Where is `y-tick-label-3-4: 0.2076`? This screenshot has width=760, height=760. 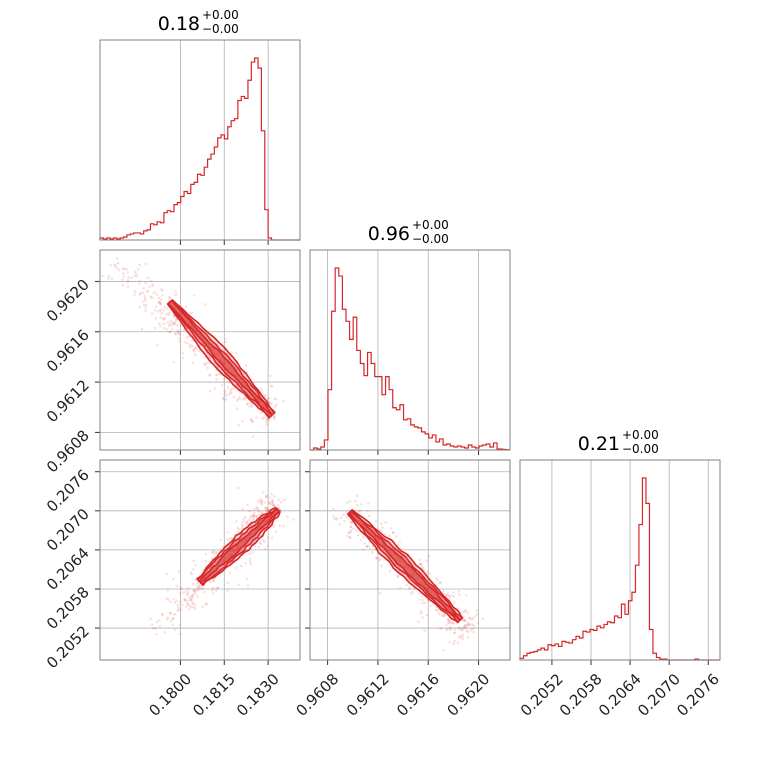
y-tick-label-3-4: 0.2076 is located at coordinates (68, 491).